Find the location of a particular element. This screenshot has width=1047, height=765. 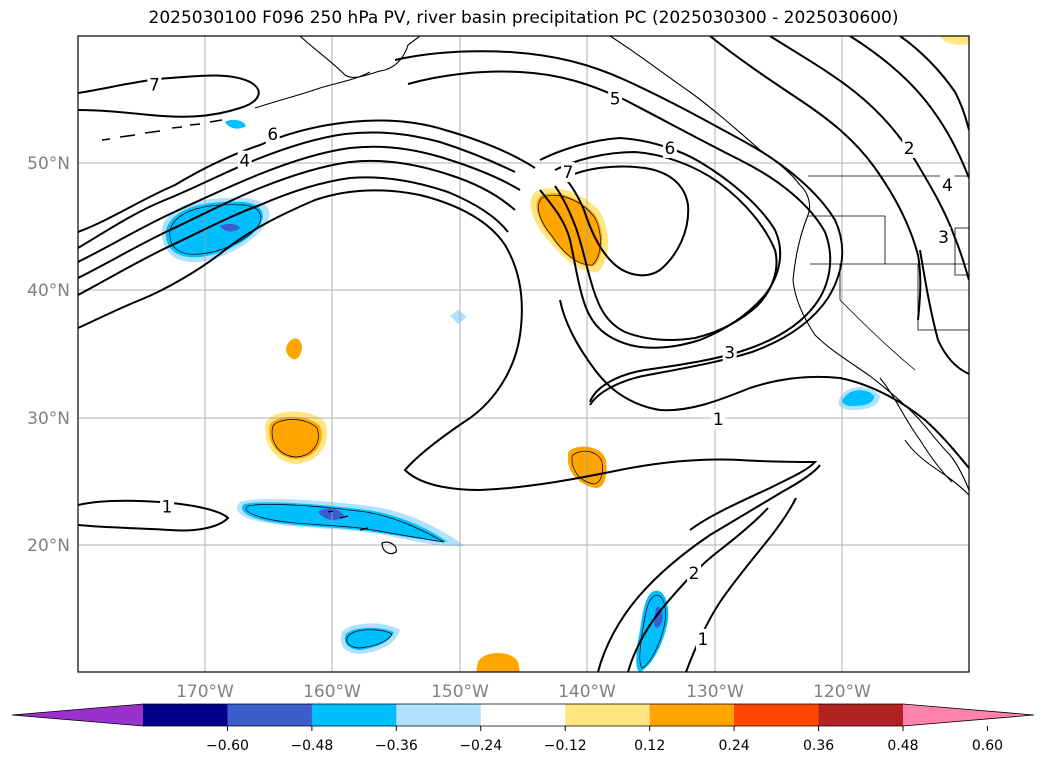

california-border is located at coordinates (877, 317).